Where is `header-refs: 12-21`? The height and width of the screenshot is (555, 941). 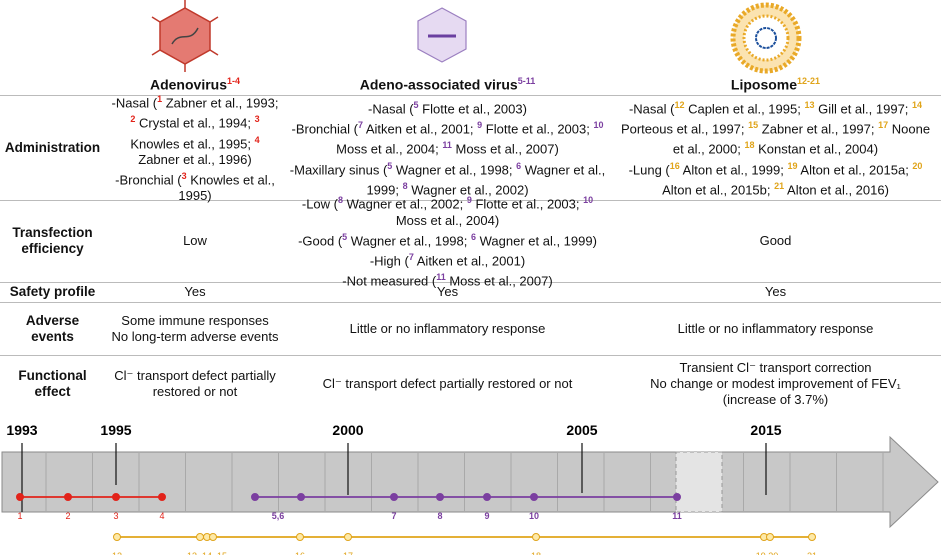 header-refs: 12-21 is located at coordinates (809, 81).